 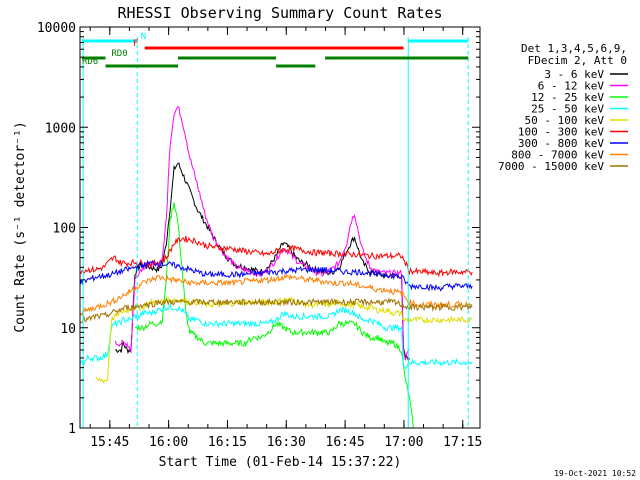 I want to click on flag-label-f: F, so click(x=135, y=44).